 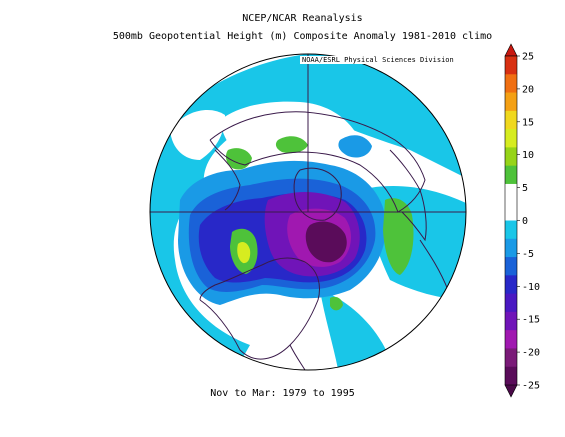 I want to click on coast-central-america, so click(x=297, y=357).